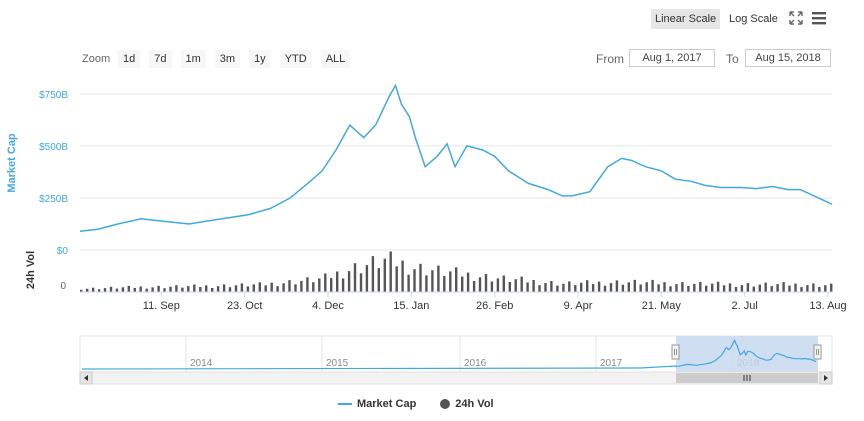  Describe the element at coordinates (335, 59) in the screenshot. I see `zoom-all-button: ALL` at that location.